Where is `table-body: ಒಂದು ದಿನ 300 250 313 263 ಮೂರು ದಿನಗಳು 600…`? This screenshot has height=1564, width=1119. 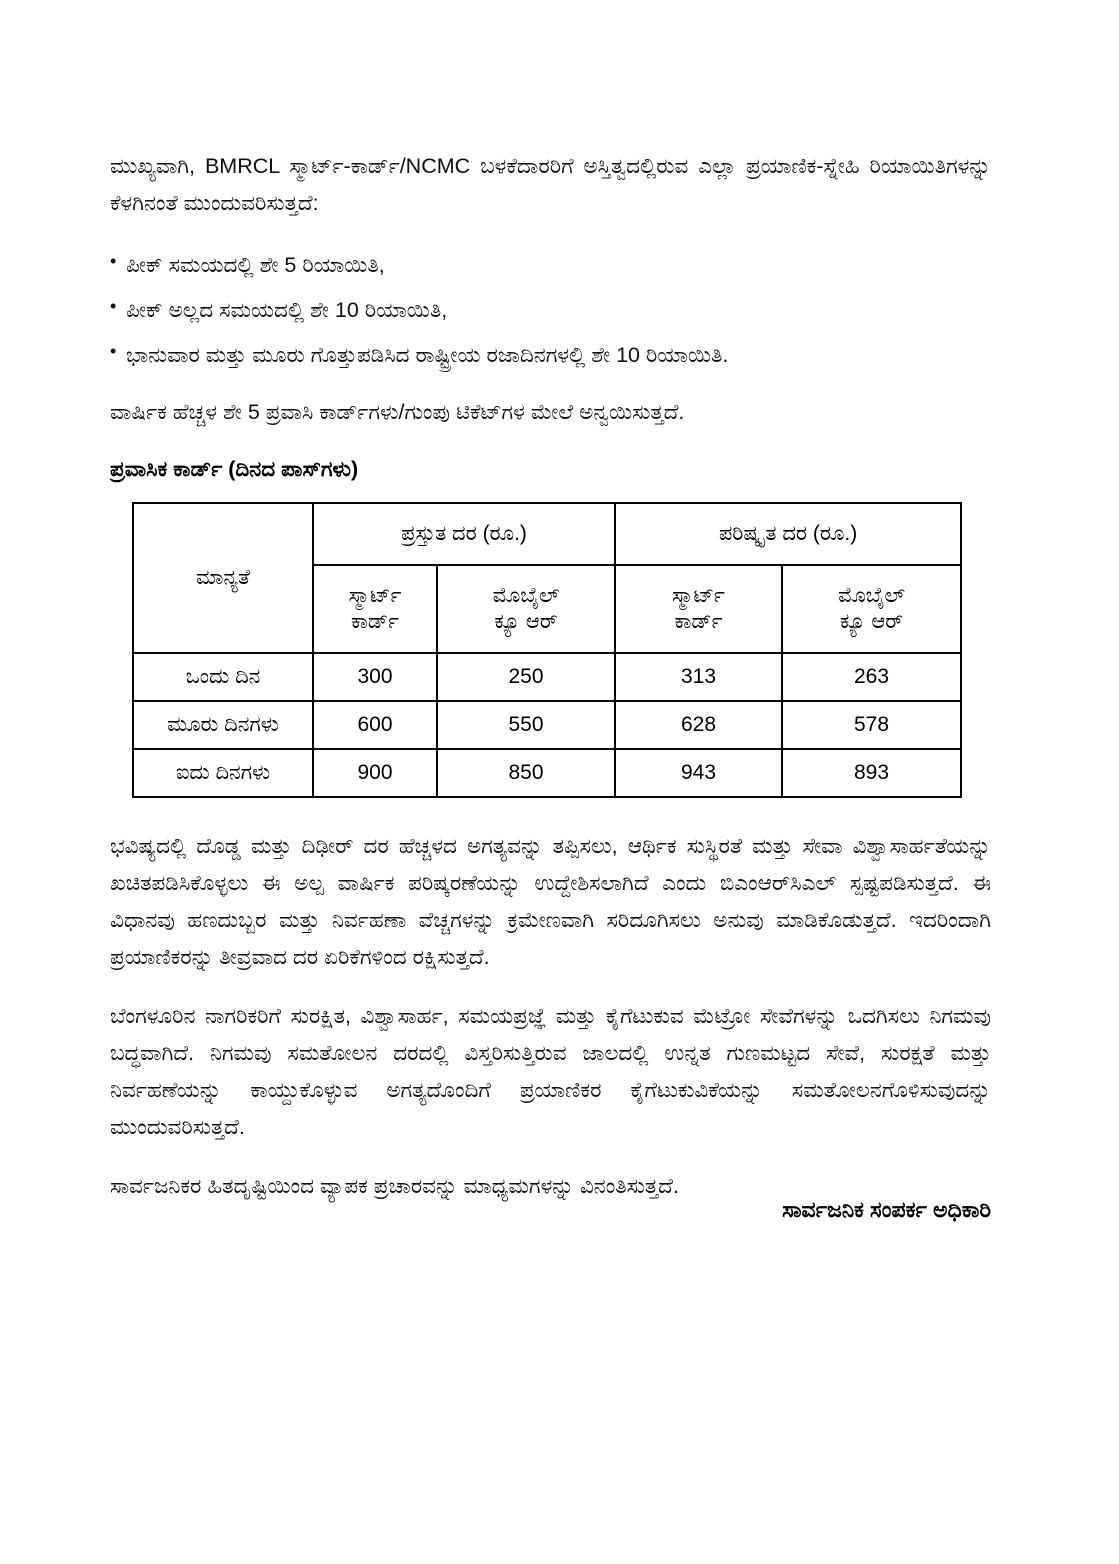 table-body: ಒಂದು ದಿನ 300 250 313 263 ಮೂರು ದಿನಗಳು 600… is located at coordinates (547, 725).